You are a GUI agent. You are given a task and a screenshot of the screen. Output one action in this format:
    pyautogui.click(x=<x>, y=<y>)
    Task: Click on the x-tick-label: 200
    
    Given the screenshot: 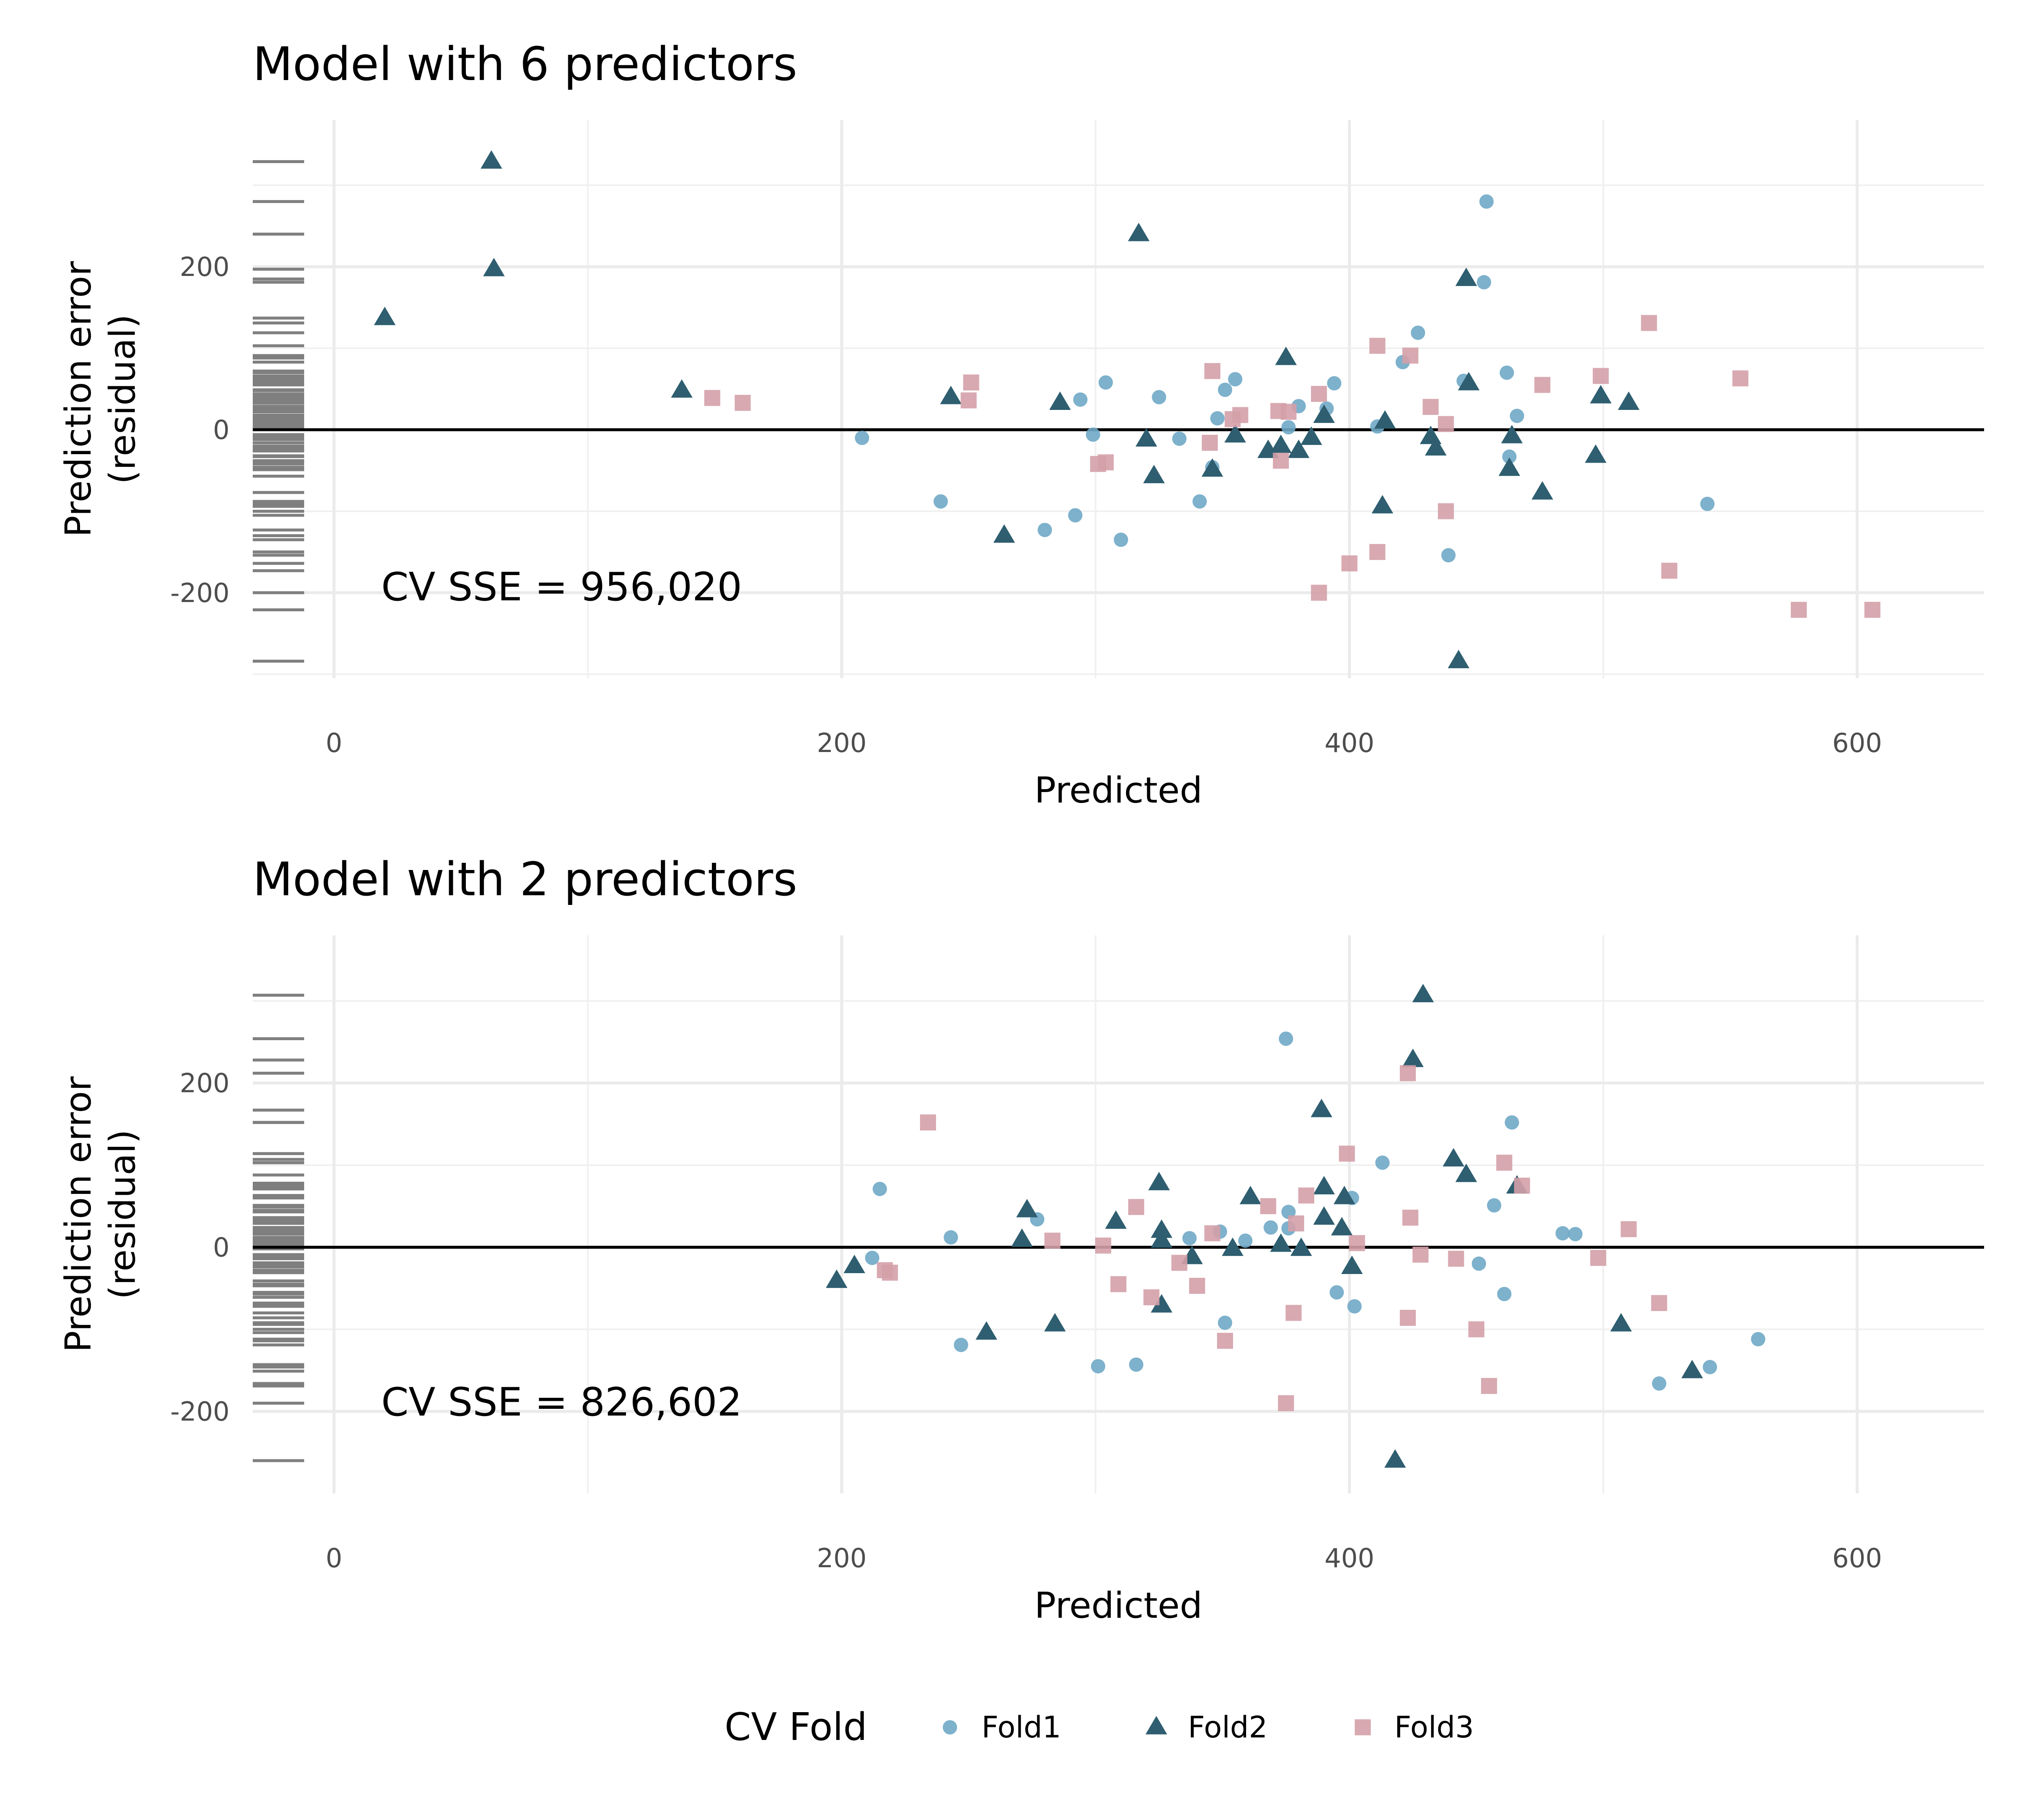 What is the action you would take?
    pyautogui.click(x=842, y=743)
    